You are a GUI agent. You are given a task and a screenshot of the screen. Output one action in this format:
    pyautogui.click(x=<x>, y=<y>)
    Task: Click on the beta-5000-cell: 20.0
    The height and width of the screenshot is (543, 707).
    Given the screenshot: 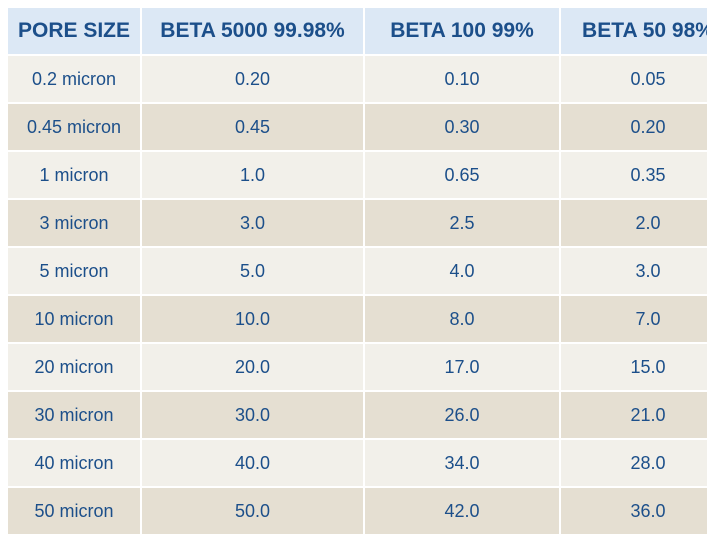 What is the action you would take?
    pyautogui.click(x=252, y=367)
    